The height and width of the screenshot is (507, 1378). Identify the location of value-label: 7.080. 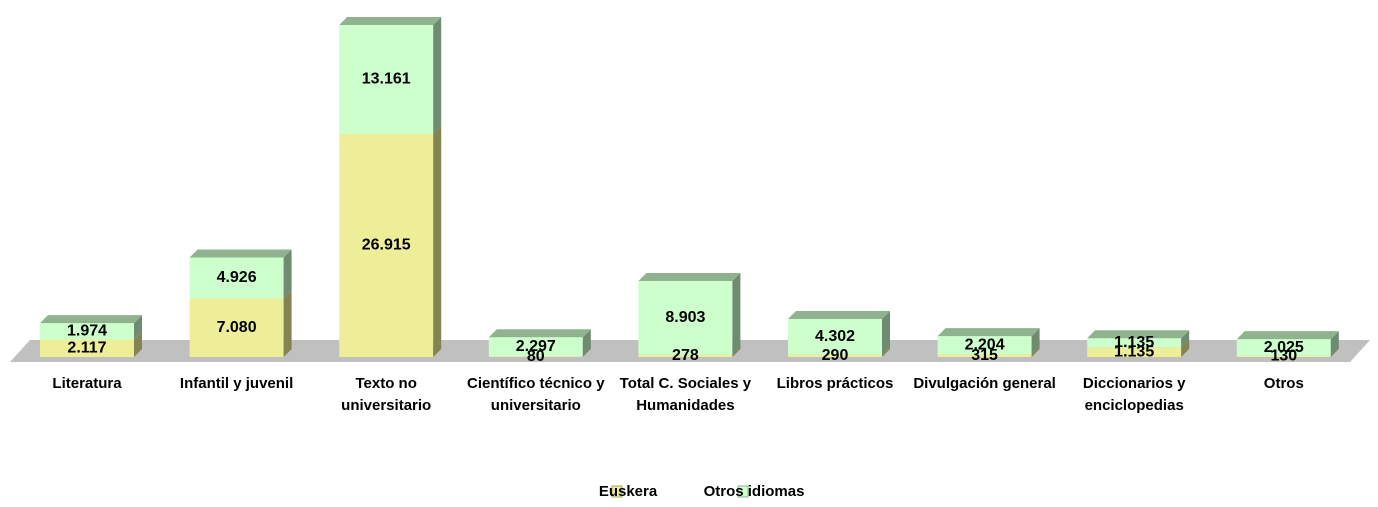
(237, 327).